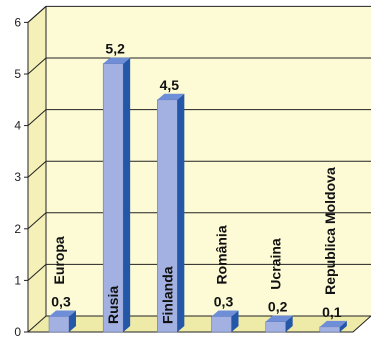 The height and width of the screenshot is (342, 371). What do you see at coordinates (115, 49) in the screenshot?
I see `data-label: 5,2` at bounding box center [115, 49].